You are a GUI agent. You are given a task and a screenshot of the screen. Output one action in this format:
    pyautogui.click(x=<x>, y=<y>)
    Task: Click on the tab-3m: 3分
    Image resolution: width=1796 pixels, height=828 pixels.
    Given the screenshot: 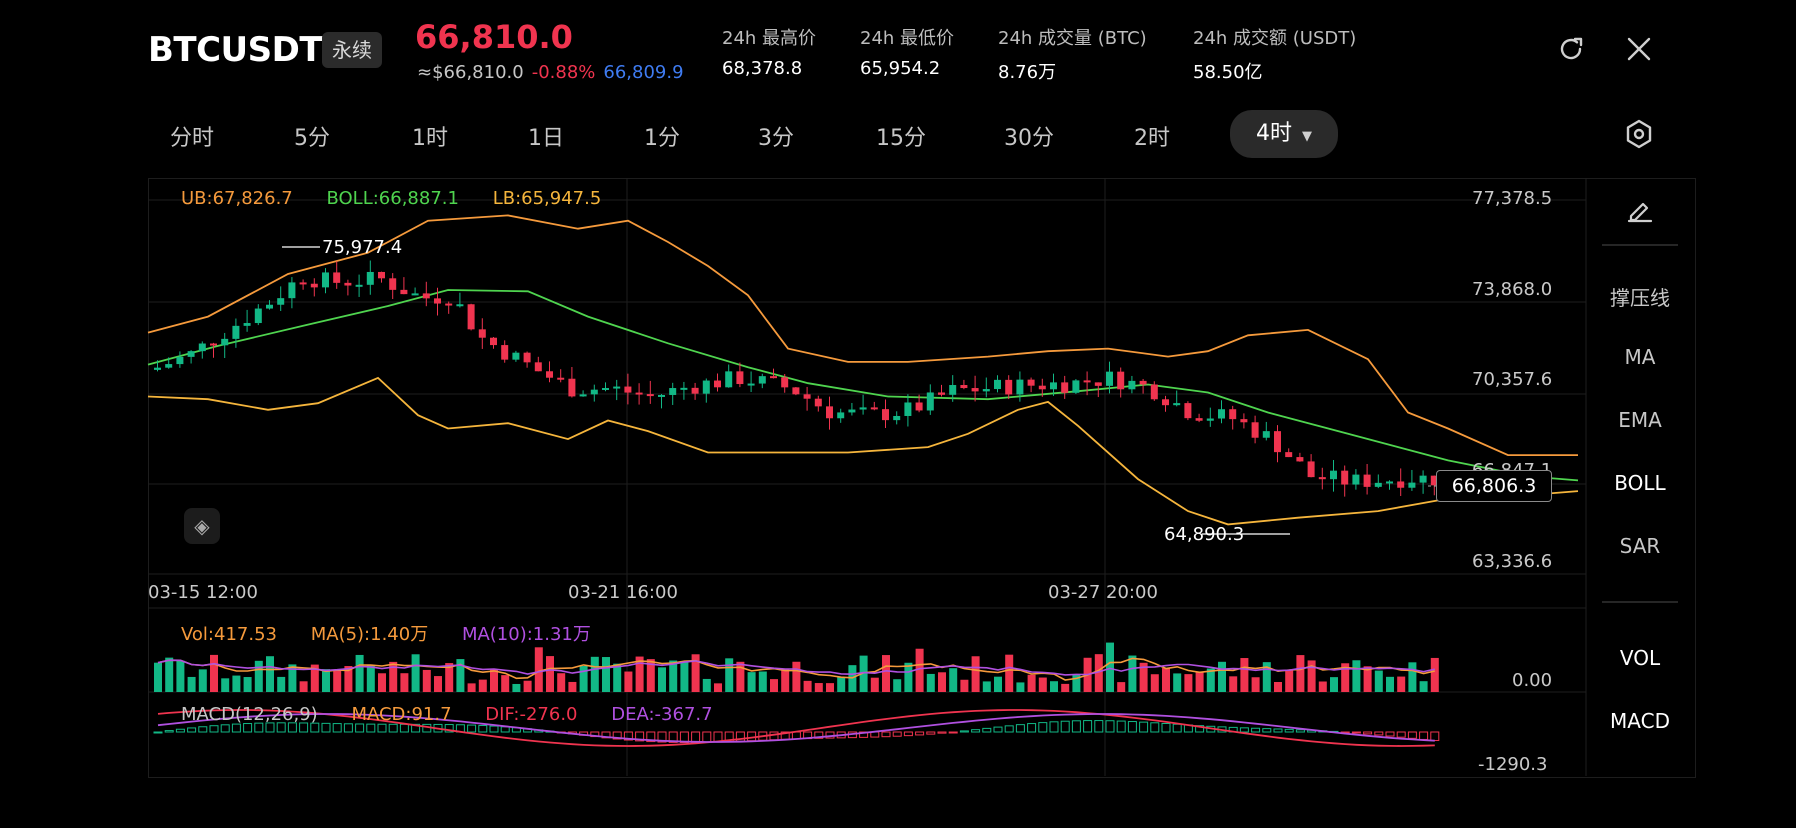 What is the action you would take?
    pyautogui.click(x=776, y=138)
    